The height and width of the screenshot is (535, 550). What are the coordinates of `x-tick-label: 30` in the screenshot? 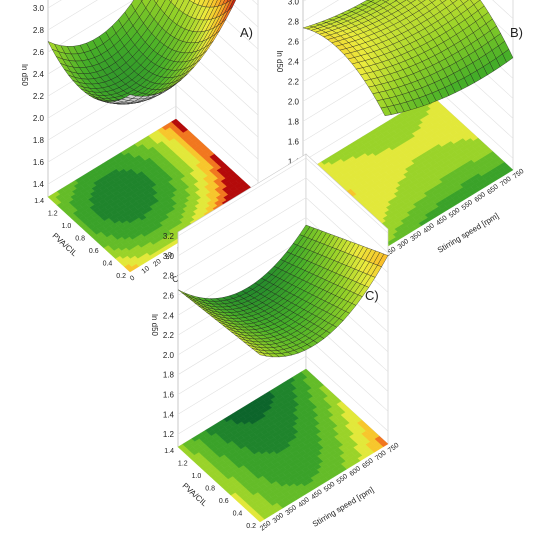 It's located at (169, 256).